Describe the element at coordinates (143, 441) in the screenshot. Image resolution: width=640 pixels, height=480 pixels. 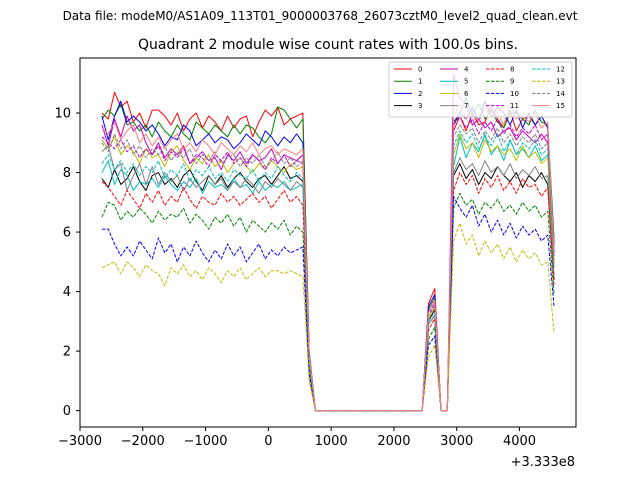
I see `x-tick-label: −2000` at that location.